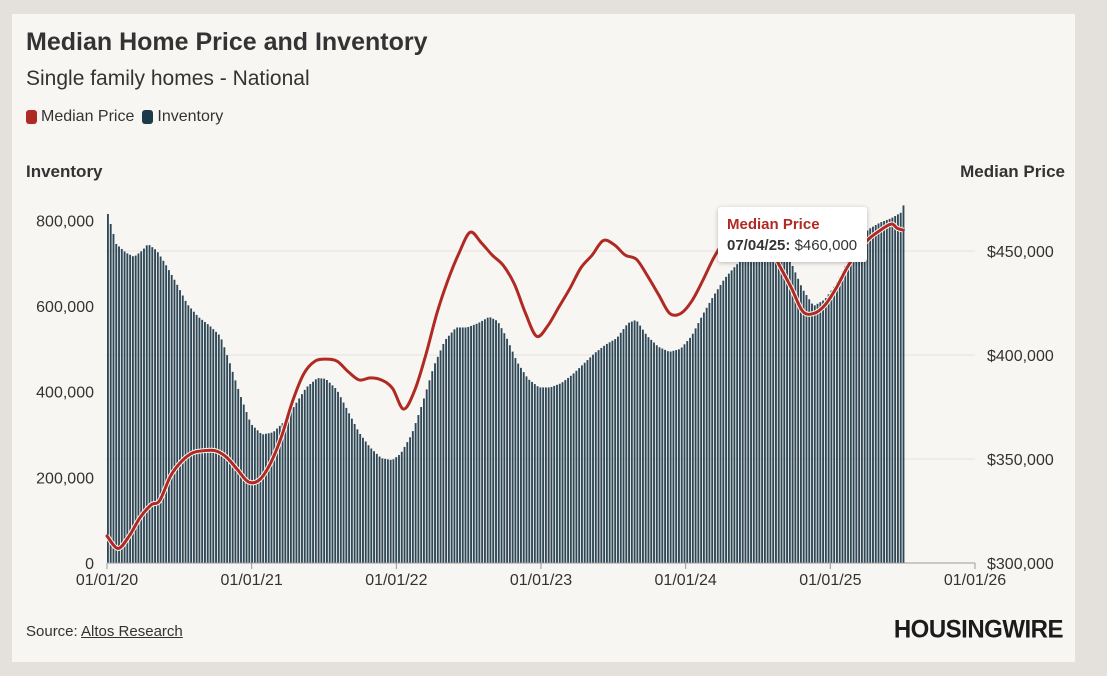 Image resolution: width=1107 pixels, height=676 pixels. Describe the element at coordinates (132, 631) in the screenshot. I see `source-link: Altos Research` at that location.